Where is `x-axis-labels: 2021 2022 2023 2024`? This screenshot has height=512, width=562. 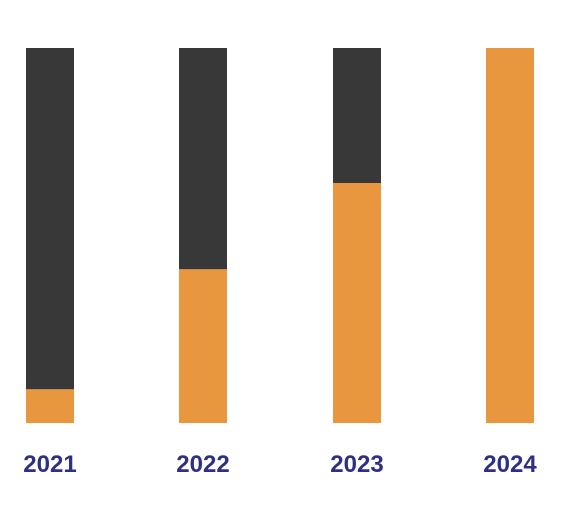 x-axis-labels: 2021 2022 2023 2024 is located at coordinates (280, 464).